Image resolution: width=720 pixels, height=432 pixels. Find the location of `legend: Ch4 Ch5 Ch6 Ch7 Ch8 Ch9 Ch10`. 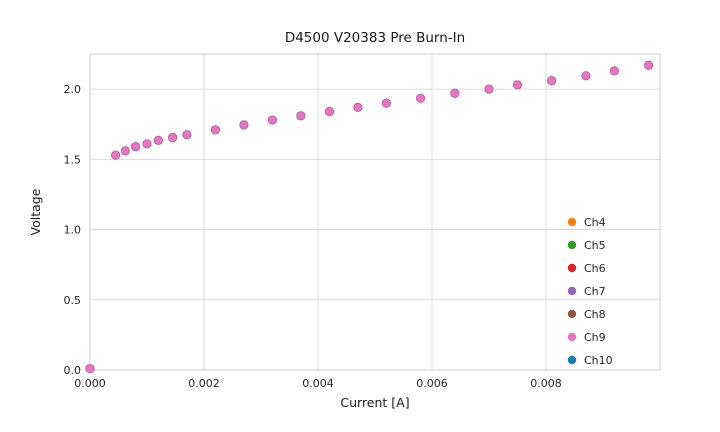

legend: Ch4 Ch5 Ch6 Ch7 Ch8 Ch9 Ch10 is located at coordinates (590, 291).